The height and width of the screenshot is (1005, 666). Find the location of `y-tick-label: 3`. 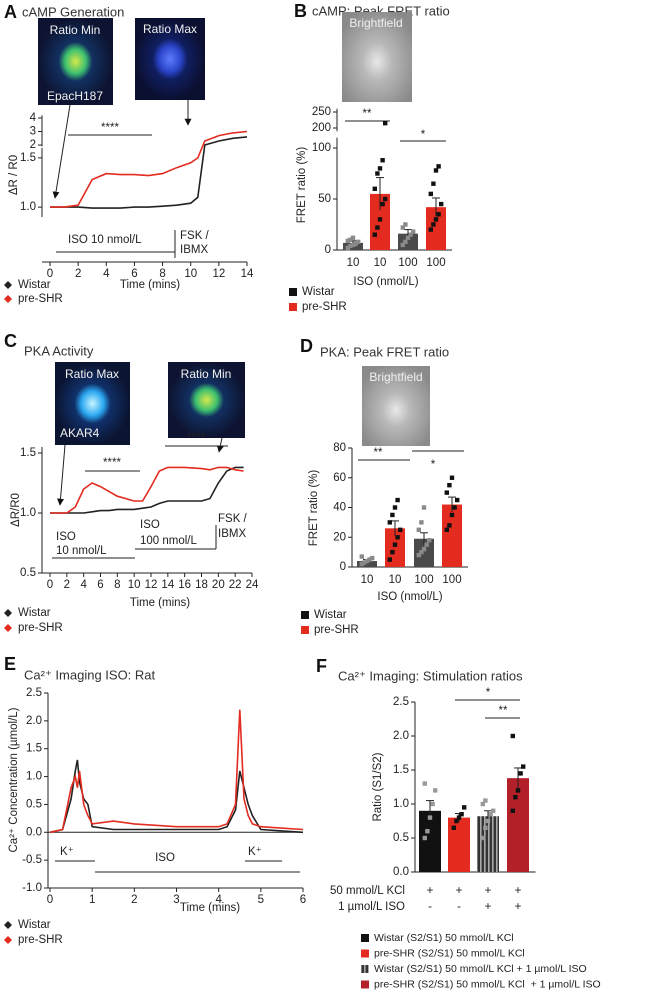

y-tick-label: 3 is located at coordinates (33, 132).